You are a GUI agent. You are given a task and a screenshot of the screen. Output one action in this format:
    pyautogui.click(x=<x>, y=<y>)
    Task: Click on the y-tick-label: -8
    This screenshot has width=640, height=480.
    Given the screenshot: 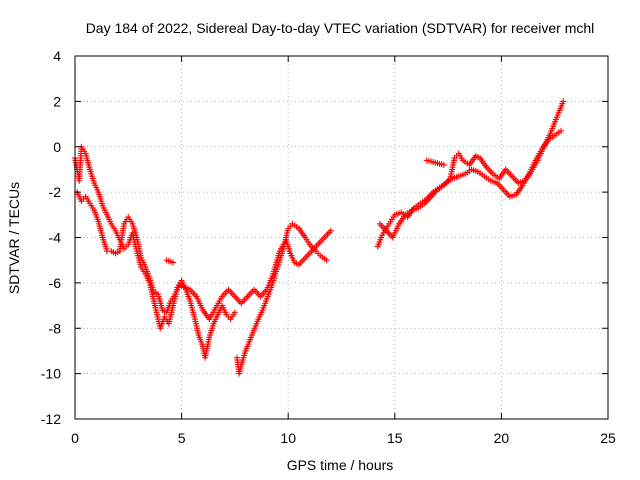 What is the action you would take?
    pyautogui.click(x=55, y=328)
    